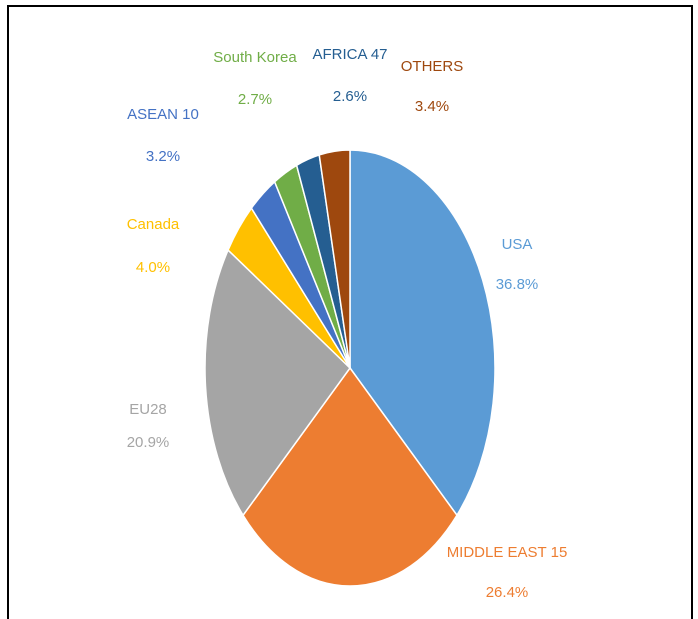  Describe the element at coordinates (350, 96) in the screenshot. I see `slice-value-label: 2.6%` at that location.